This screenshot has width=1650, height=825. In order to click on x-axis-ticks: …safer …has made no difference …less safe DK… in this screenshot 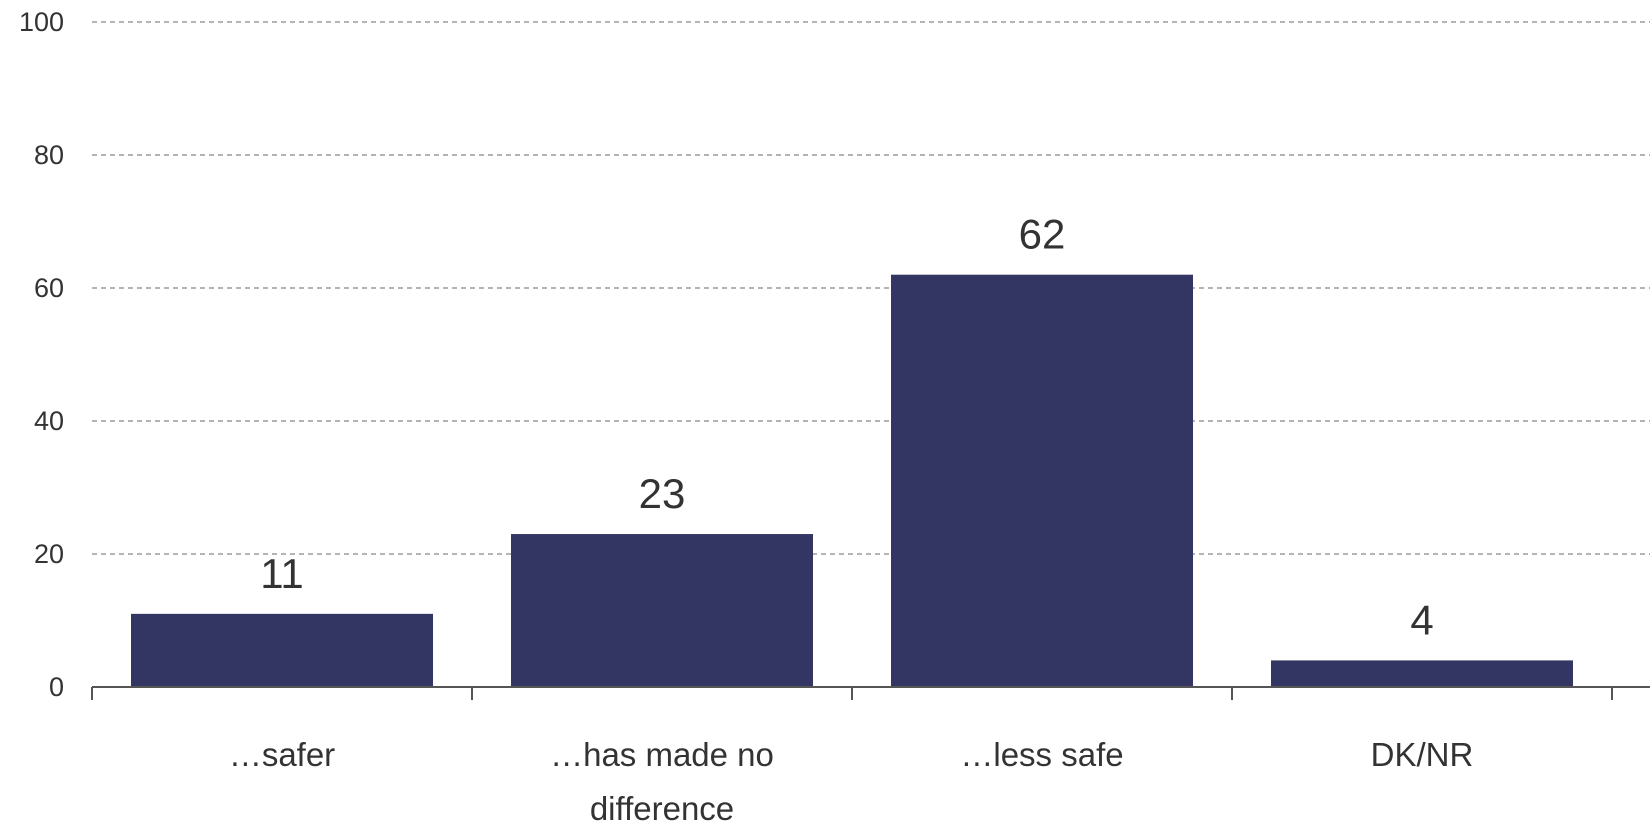, I will do `click(851, 780)`.